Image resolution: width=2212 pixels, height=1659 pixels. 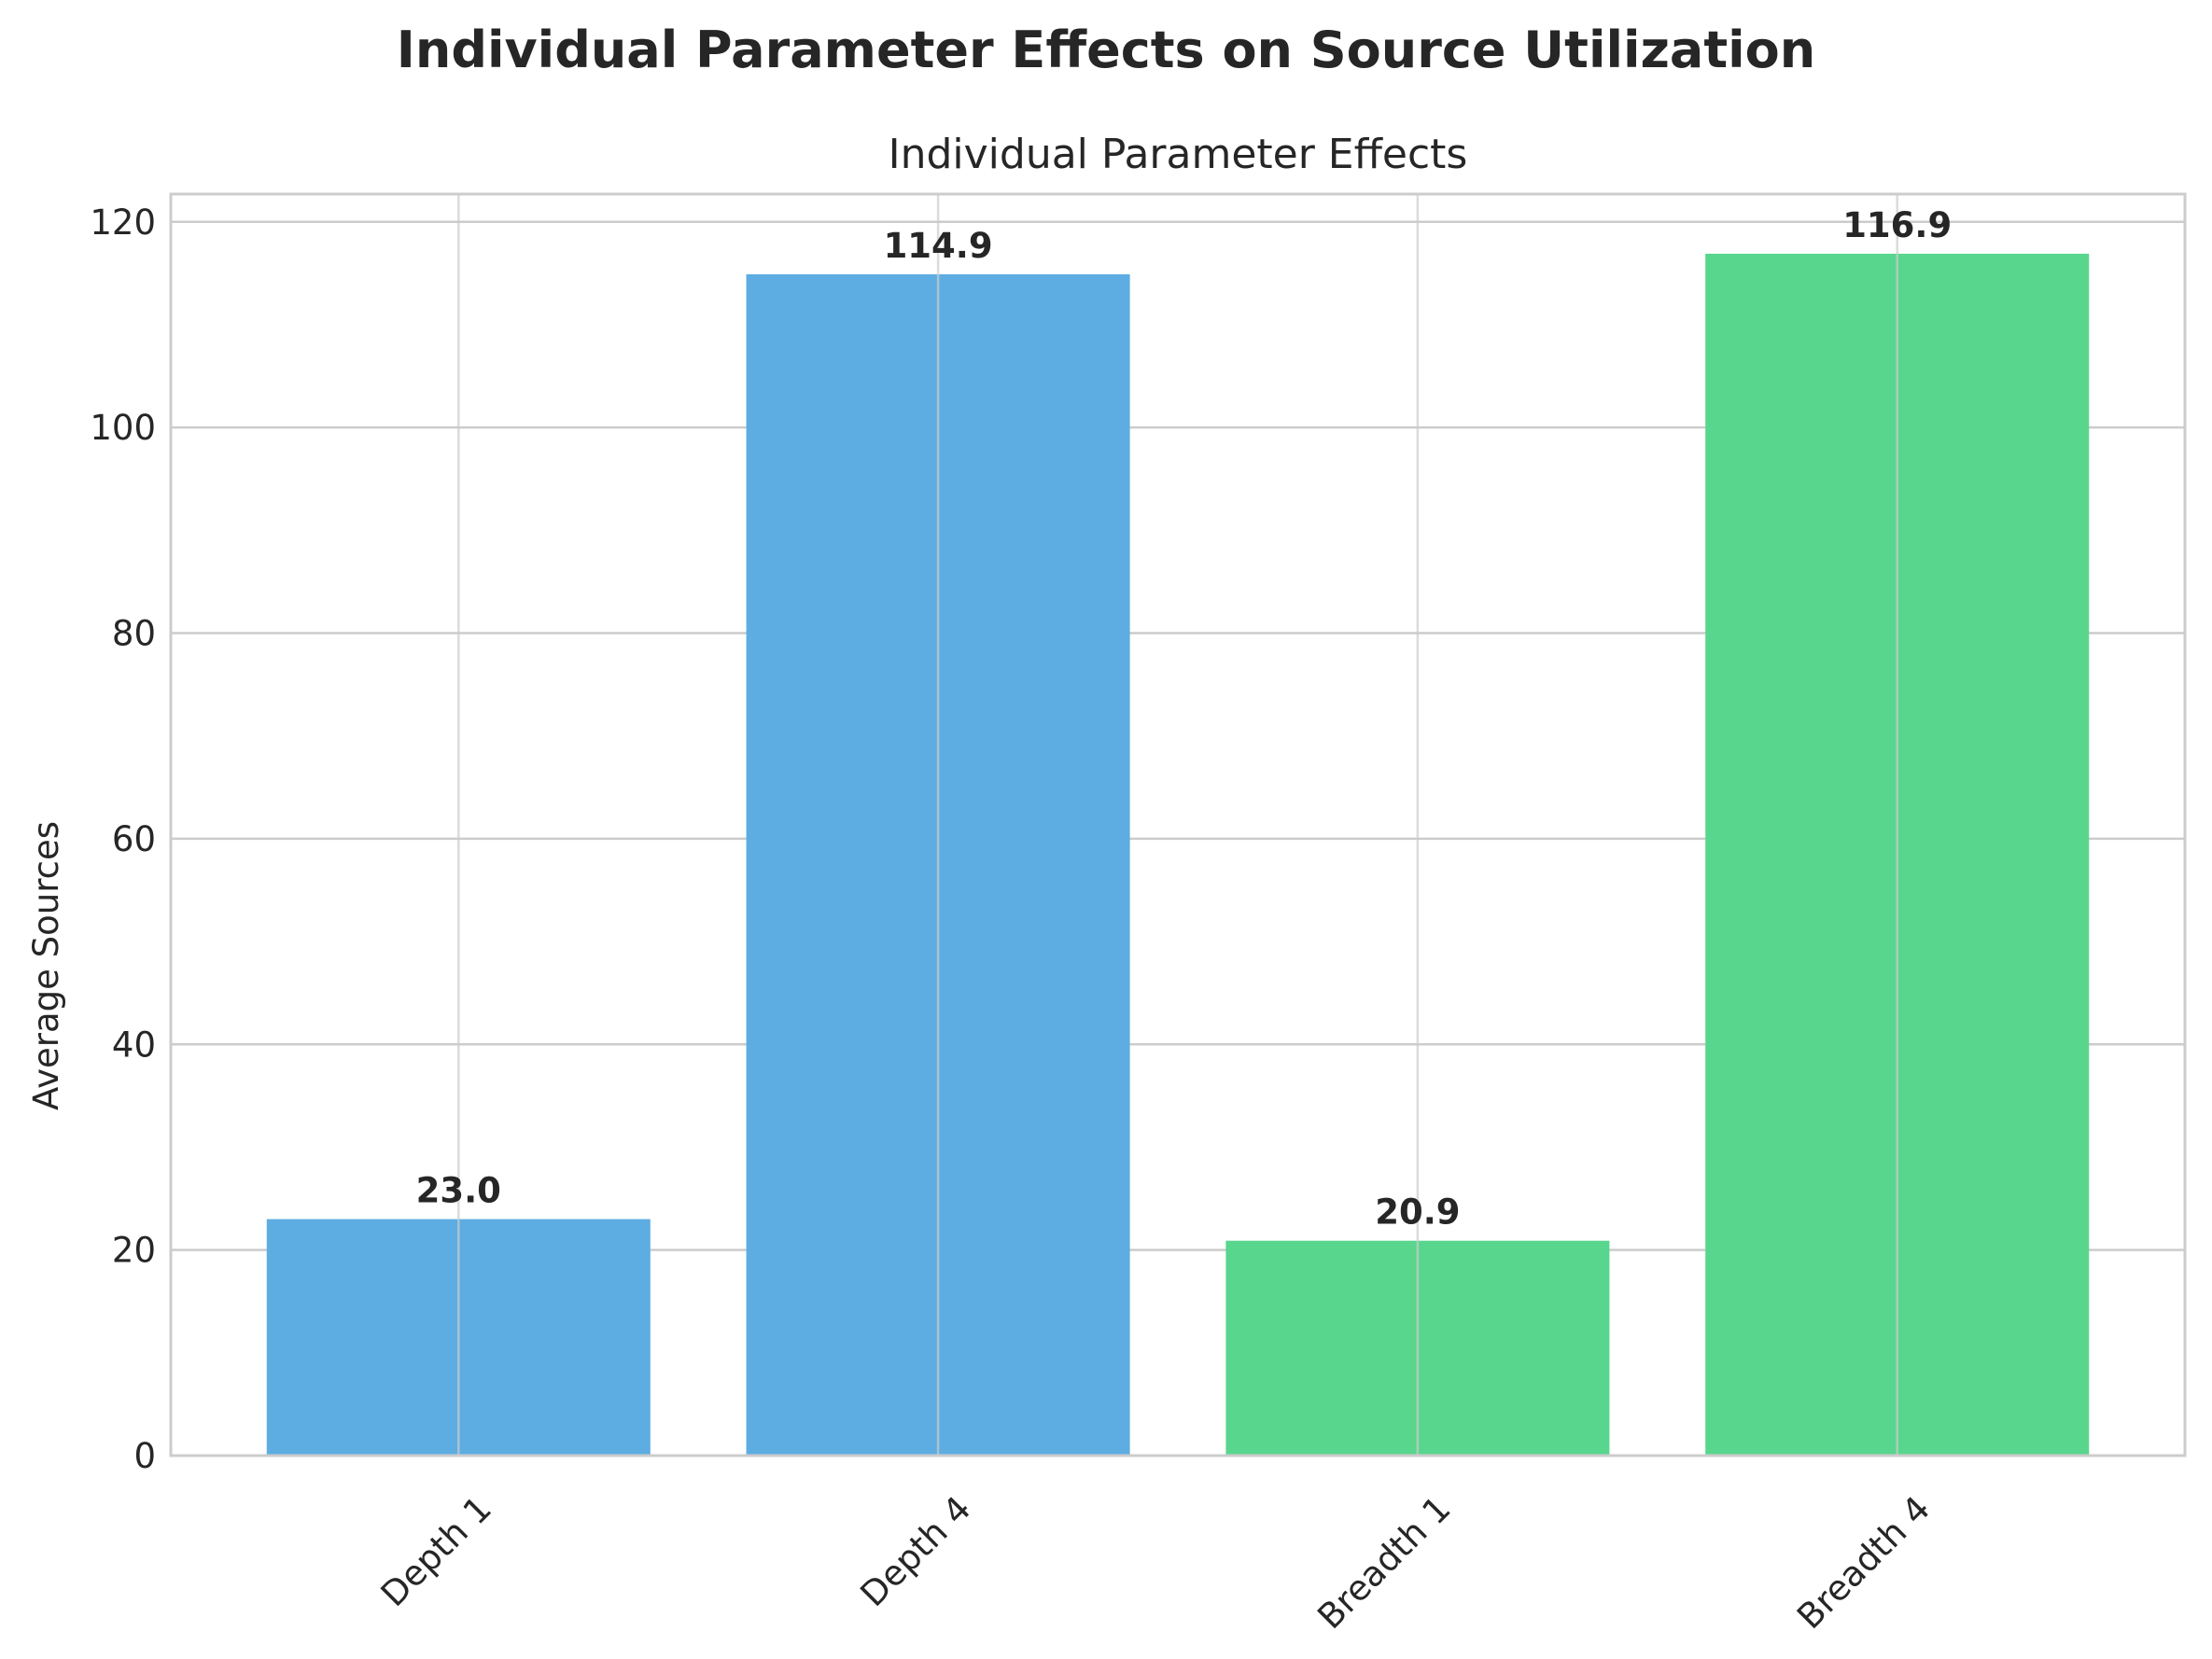 I want to click on x-tick-label: Depth 4, so click(x=916, y=1551).